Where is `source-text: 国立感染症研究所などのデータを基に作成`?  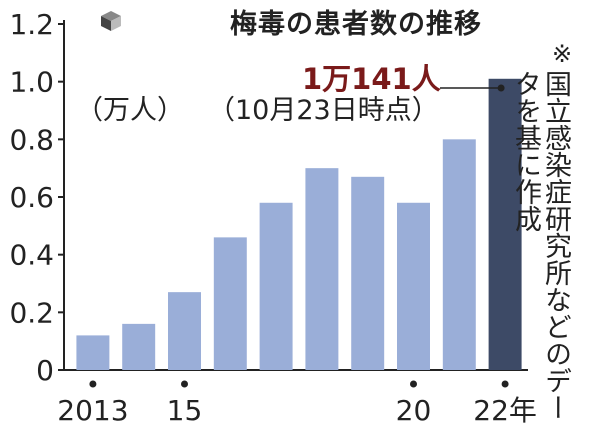
source-text: 国立感染症研究所などのデータを基に作成 is located at coordinates (540, 245).